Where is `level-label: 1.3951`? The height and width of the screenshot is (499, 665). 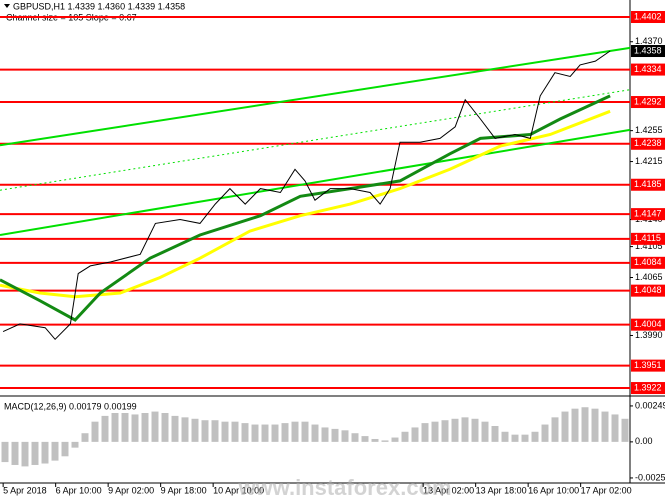
level-label: 1.3951 is located at coordinates (648, 365).